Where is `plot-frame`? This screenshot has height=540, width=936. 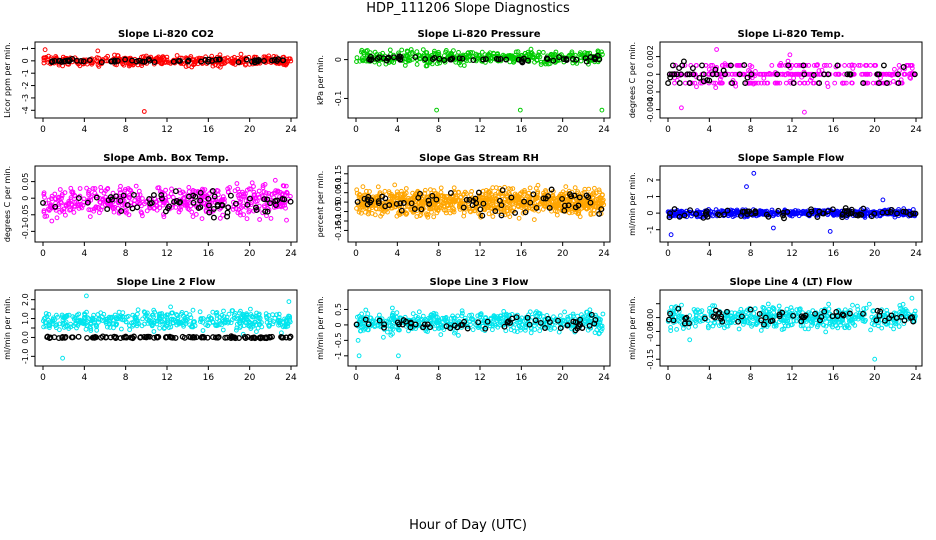 plot-frame is located at coordinates (166, 204).